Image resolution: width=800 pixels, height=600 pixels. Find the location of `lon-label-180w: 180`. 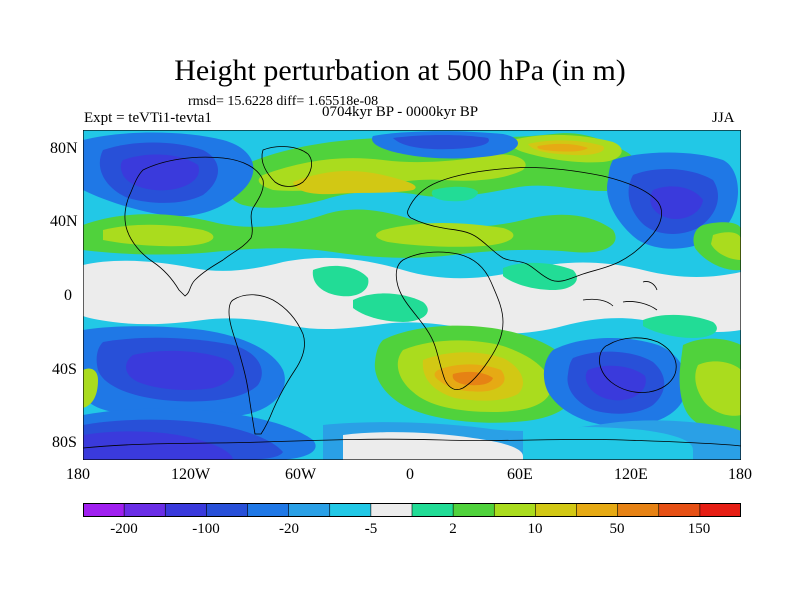

lon-label-180w: 180 is located at coordinates (78, 474).